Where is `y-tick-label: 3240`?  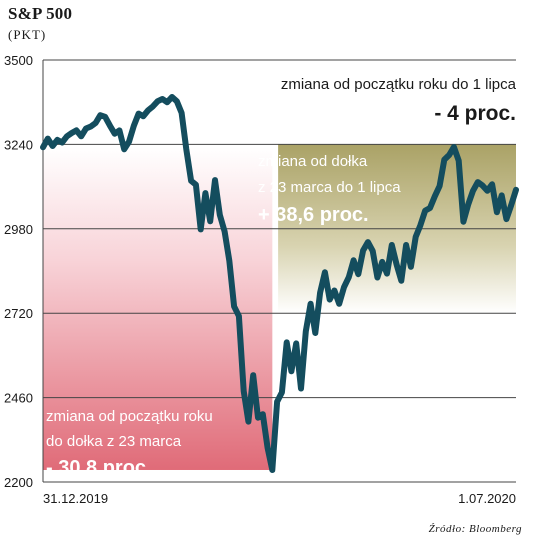 y-tick-label: 3240 is located at coordinates (18, 144).